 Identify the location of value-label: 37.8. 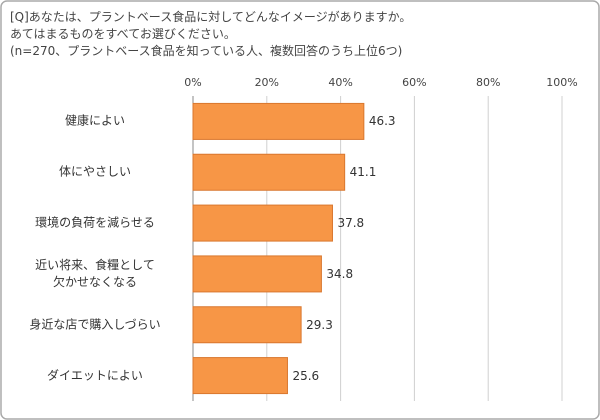
(351, 223).